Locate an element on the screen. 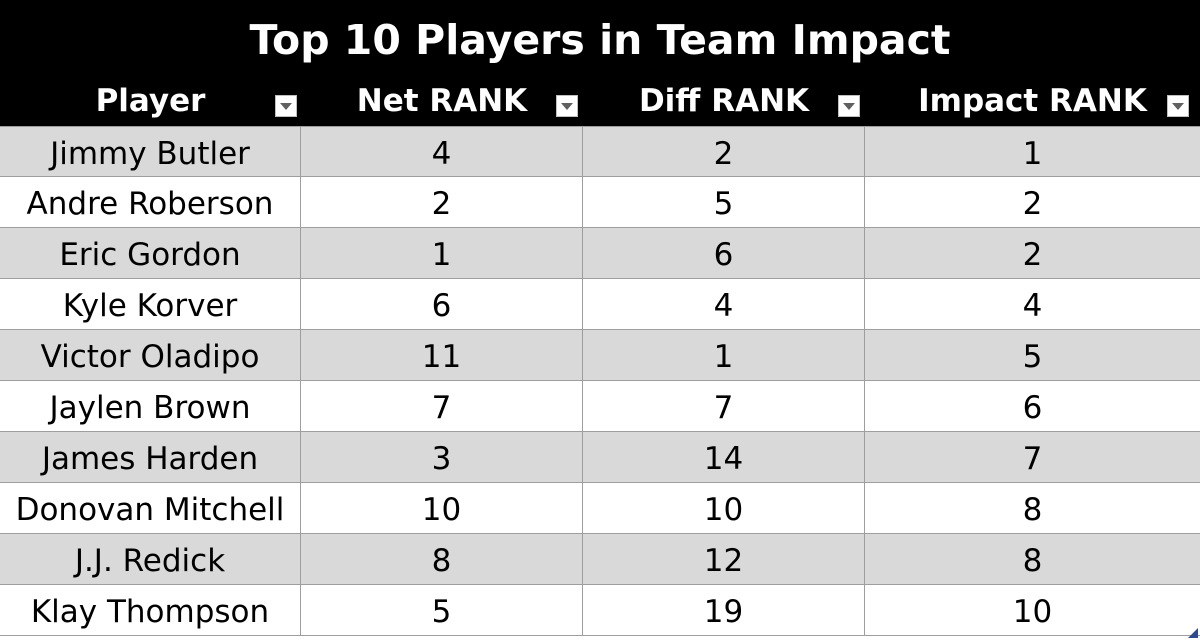 The width and height of the screenshot is (1200, 640). table-row: Jaylen Brown 7 7 6 is located at coordinates (600, 406).